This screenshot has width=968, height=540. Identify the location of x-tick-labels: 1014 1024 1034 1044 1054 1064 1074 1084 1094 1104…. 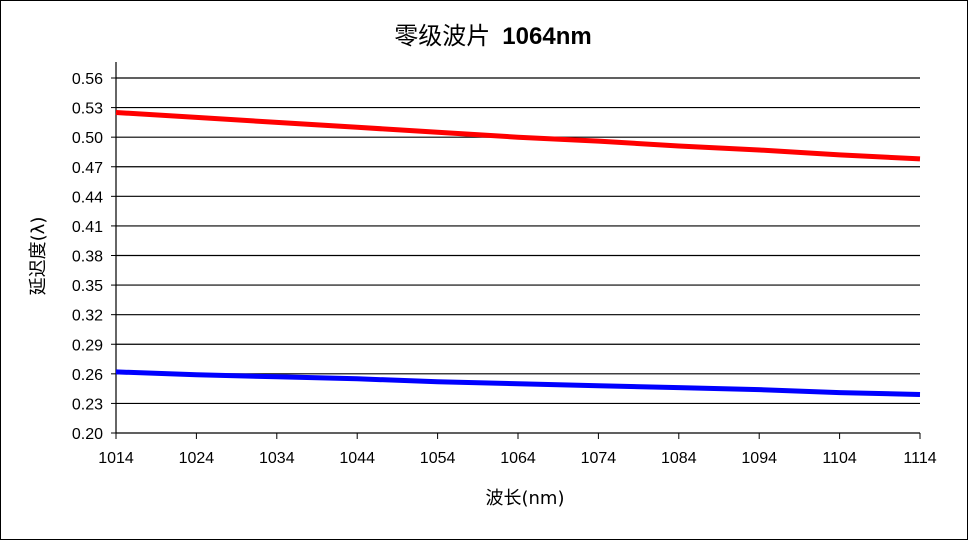
(517, 458).